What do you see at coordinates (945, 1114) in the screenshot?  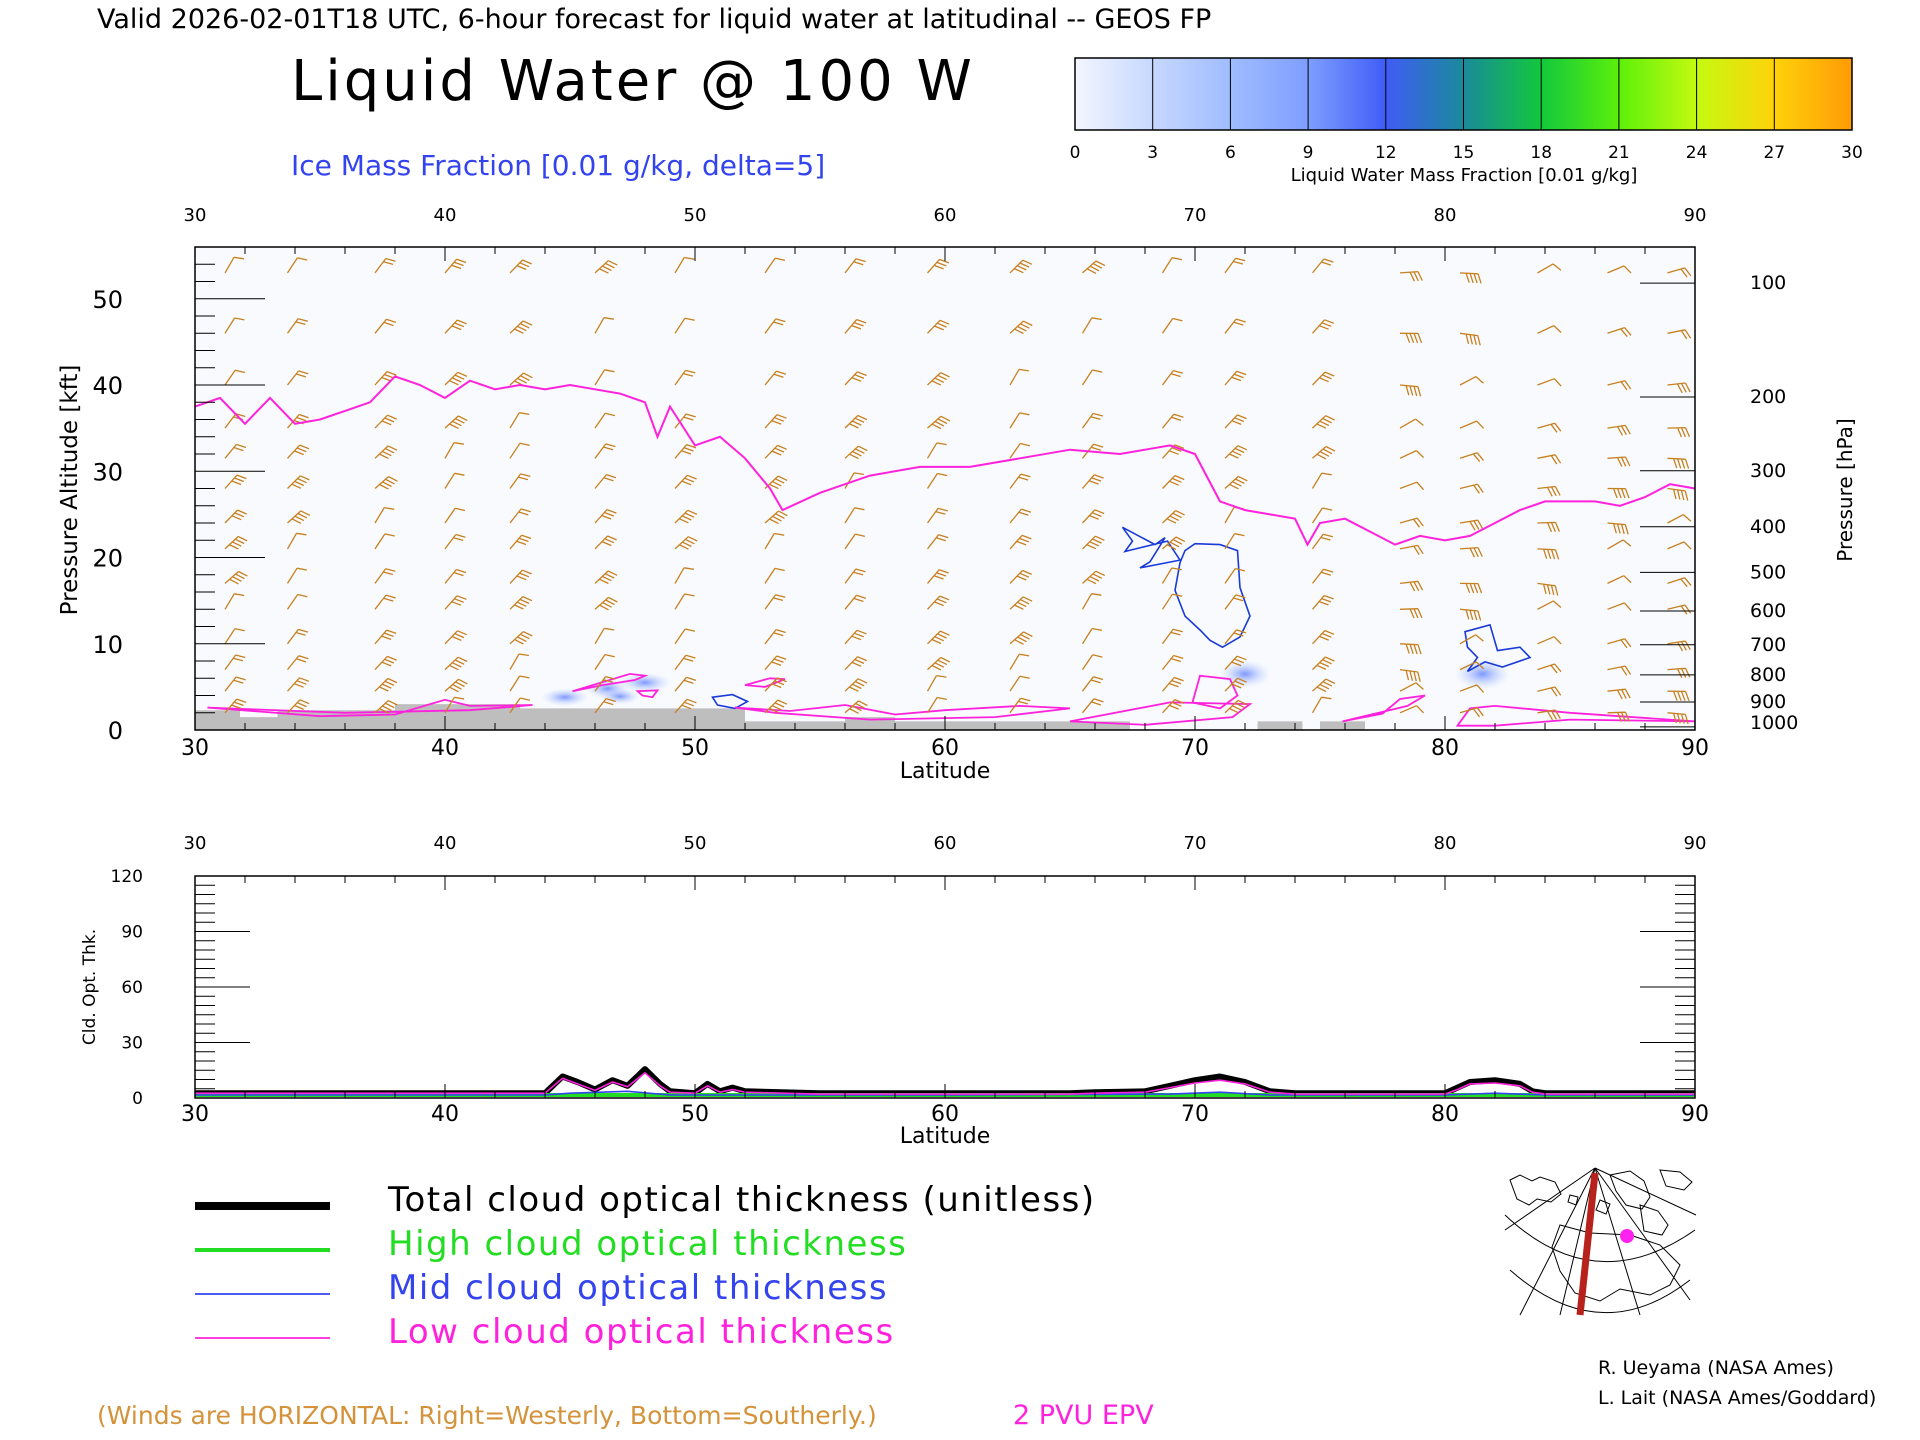 I see `panel2-bottom-tick-label: 60` at bounding box center [945, 1114].